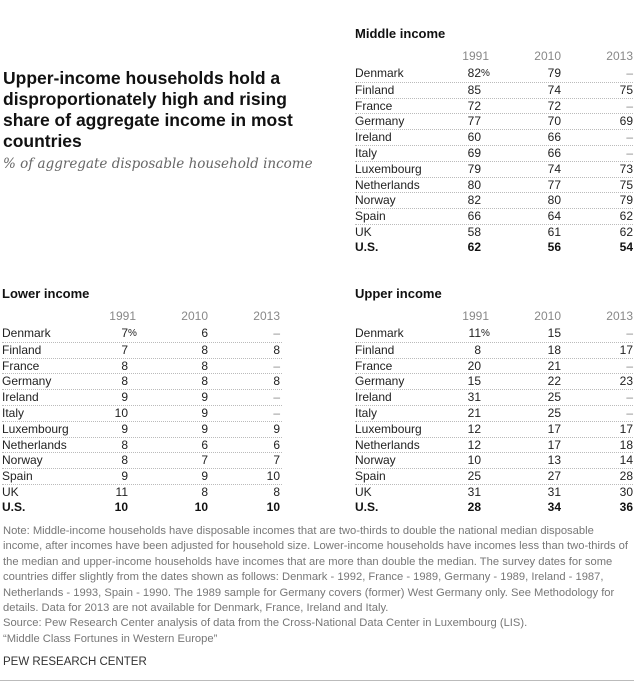 This screenshot has height=684, width=634. Describe the element at coordinates (494, 334) in the screenshot. I see `table-row: Denmark 11% 15 –` at that location.